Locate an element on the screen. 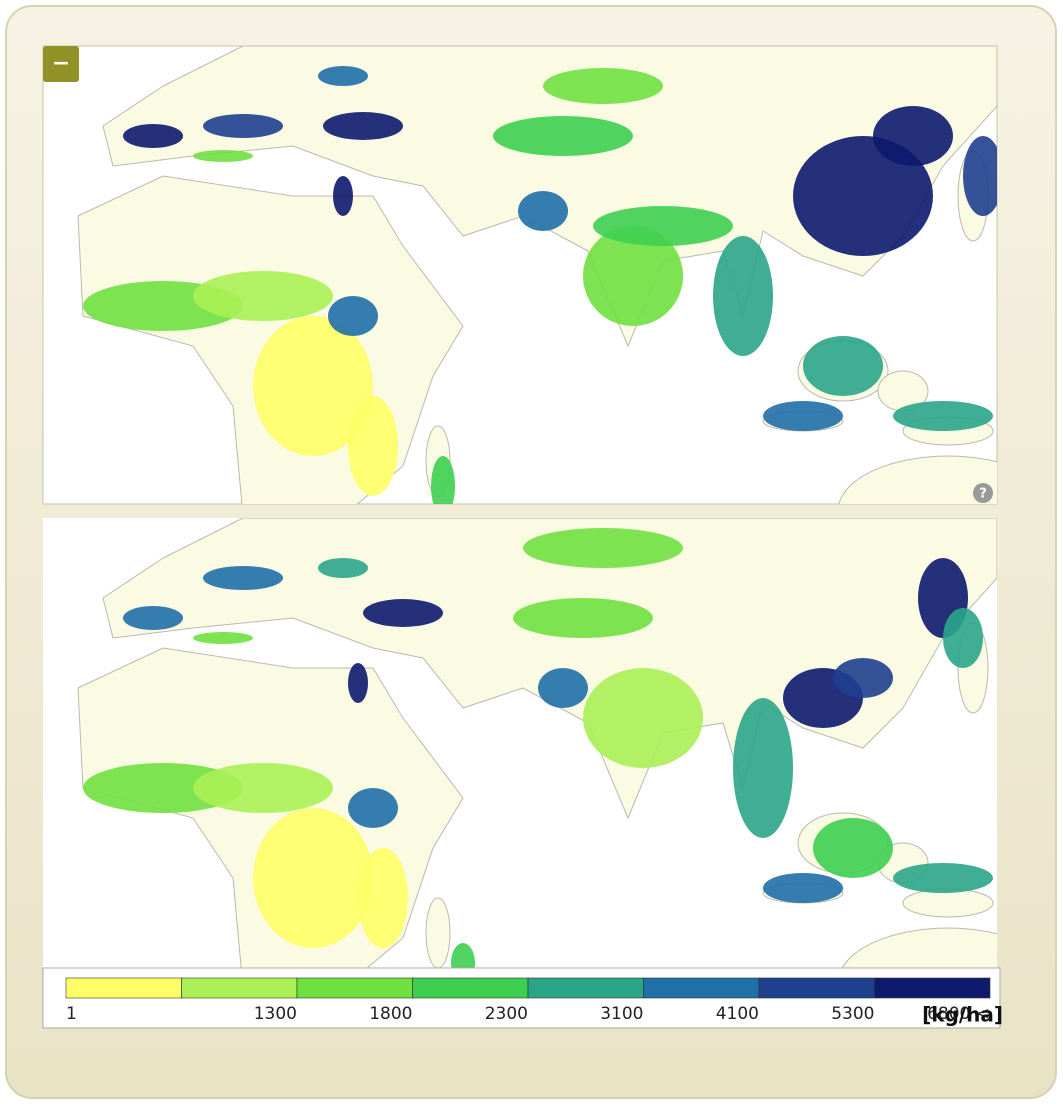 The image size is (1063, 1104). collapse-button is located at coordinates (61, 64).